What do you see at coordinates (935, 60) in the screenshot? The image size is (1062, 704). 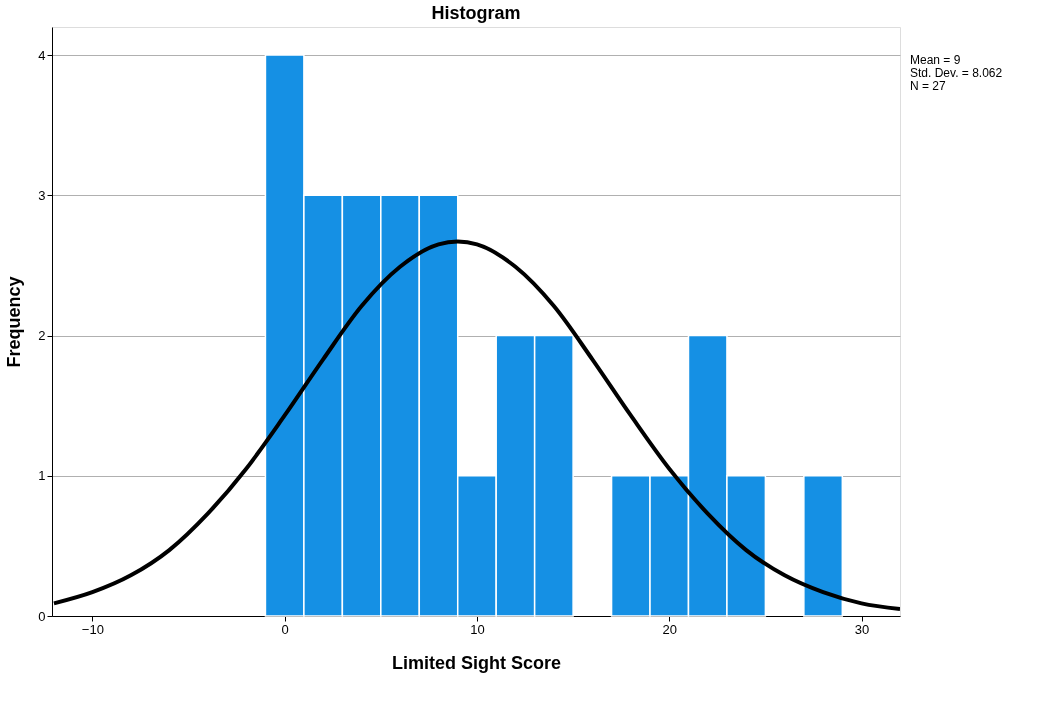 I see `text: Mean = 9` at bounding box center [935, 60].